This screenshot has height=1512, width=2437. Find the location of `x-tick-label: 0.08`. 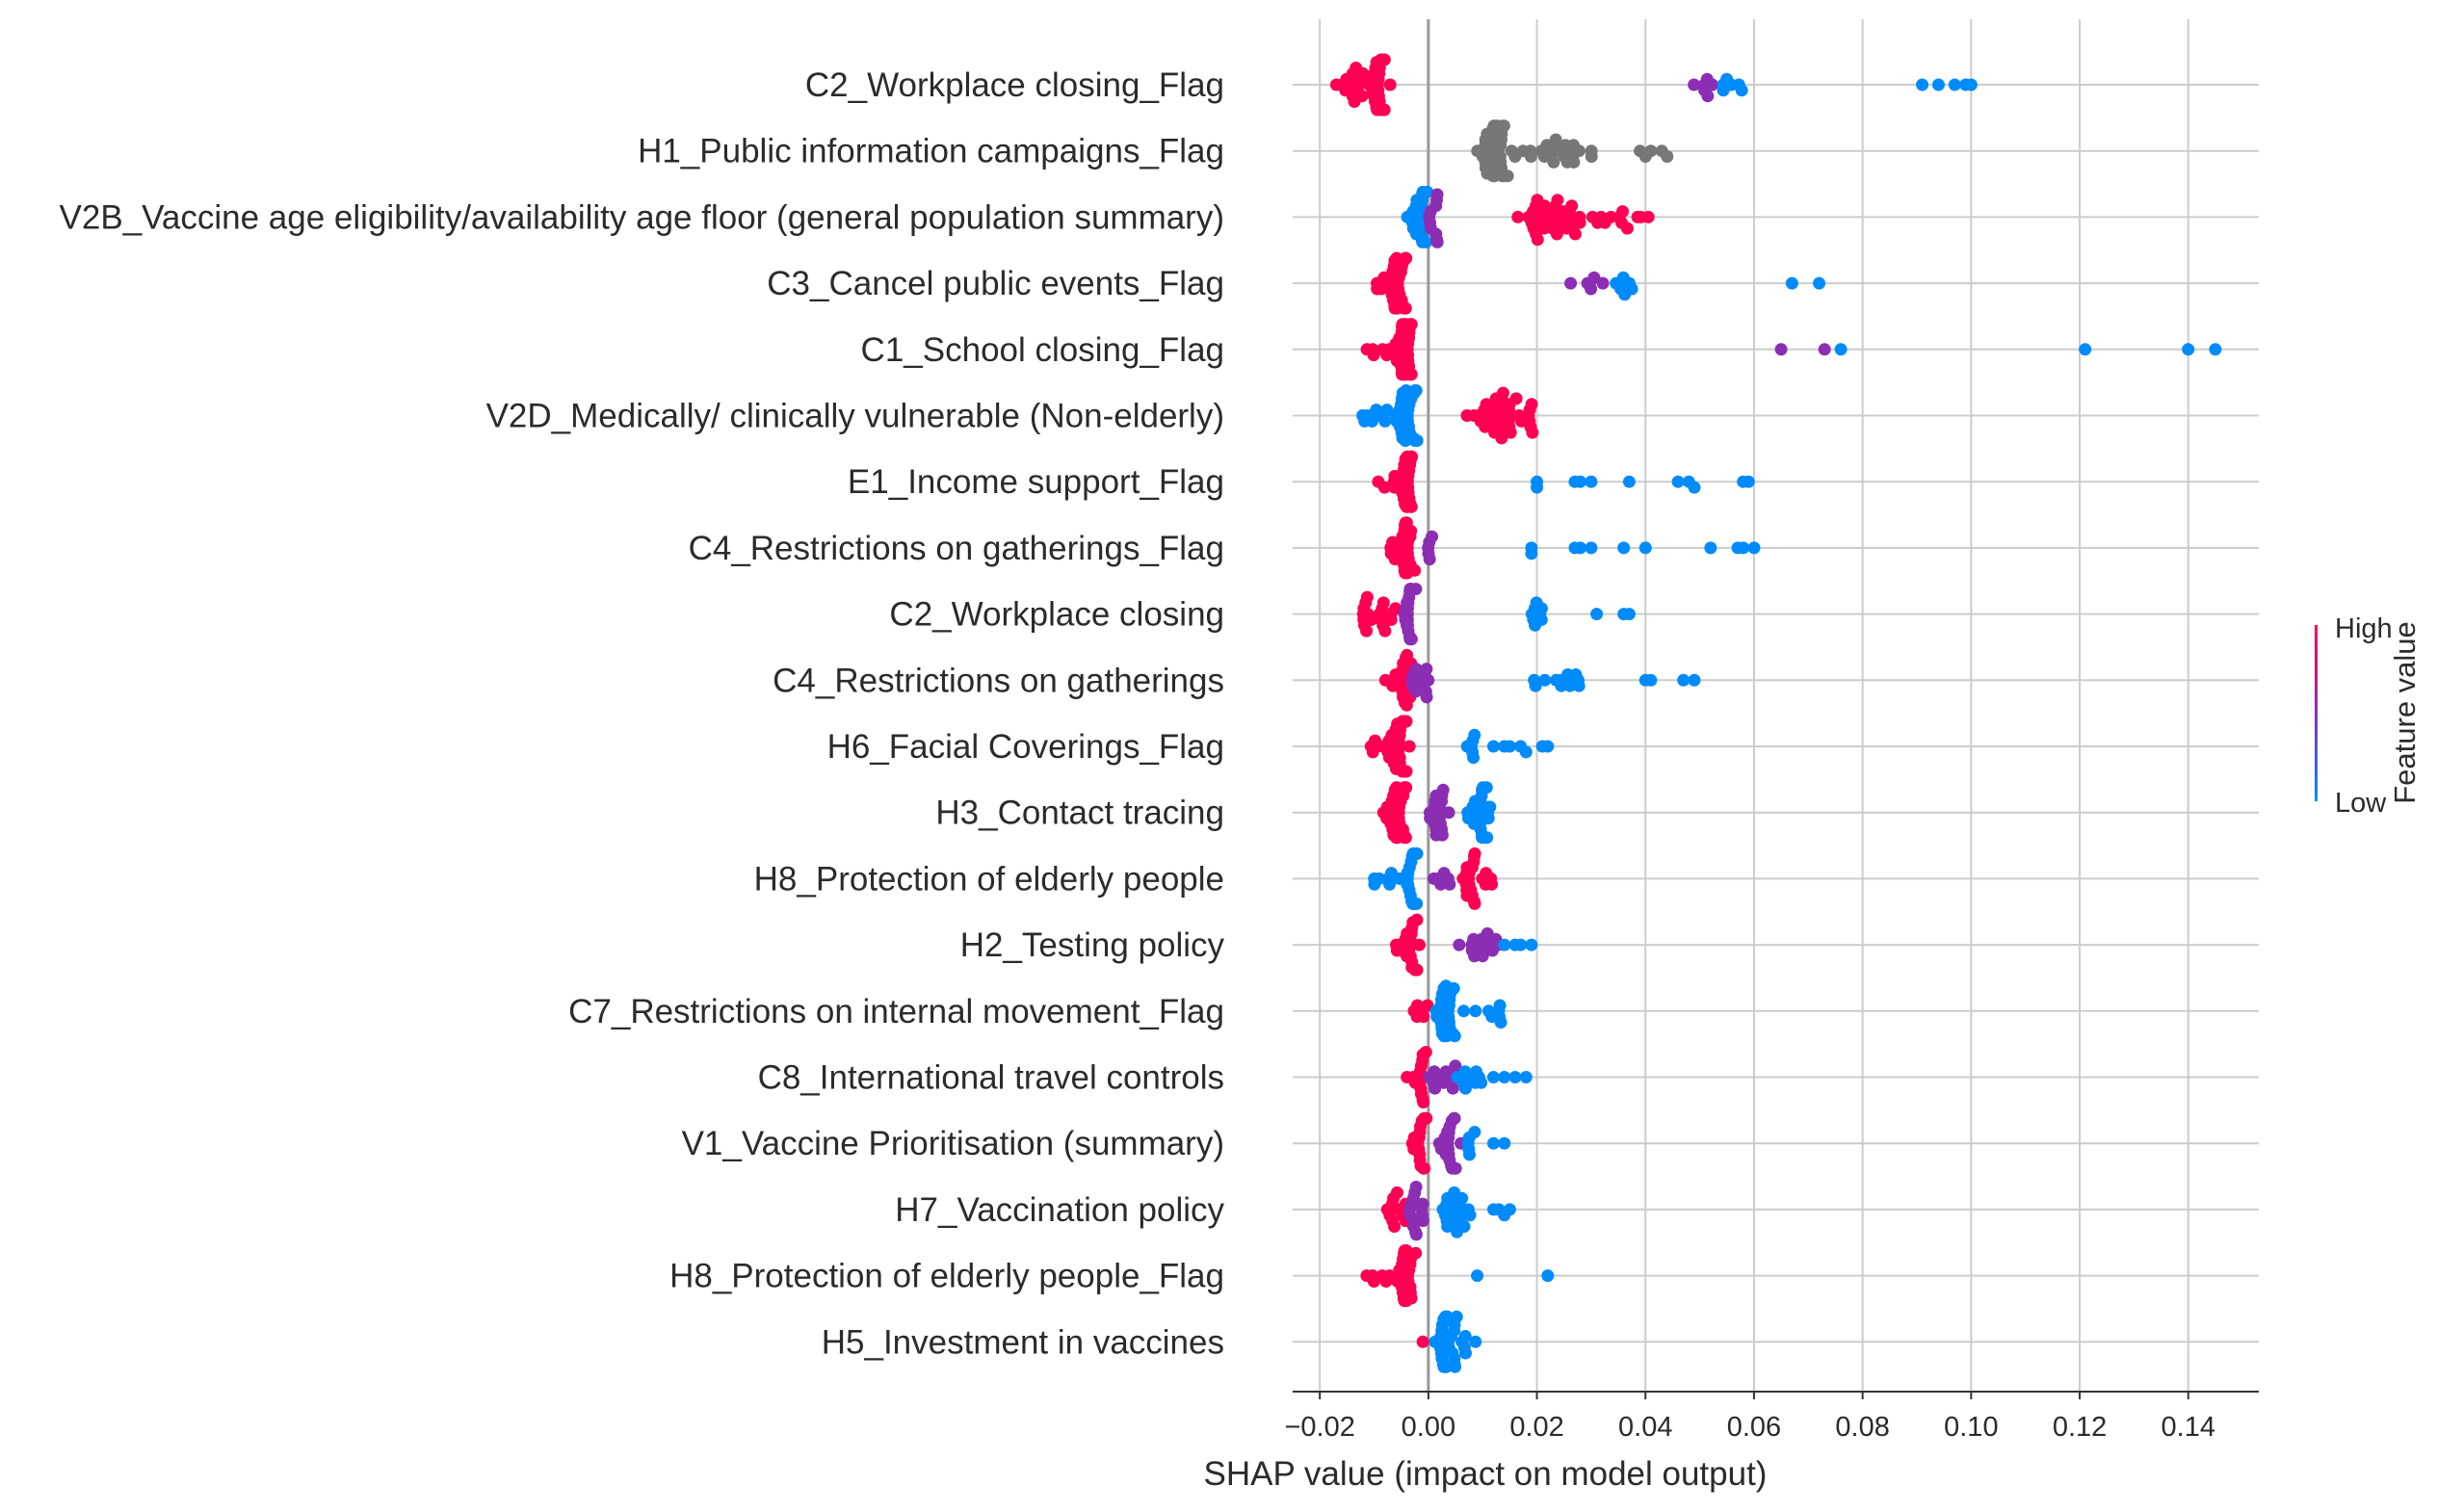

x-tick-label: 0.08 is located at coordinates (1862, 1427).